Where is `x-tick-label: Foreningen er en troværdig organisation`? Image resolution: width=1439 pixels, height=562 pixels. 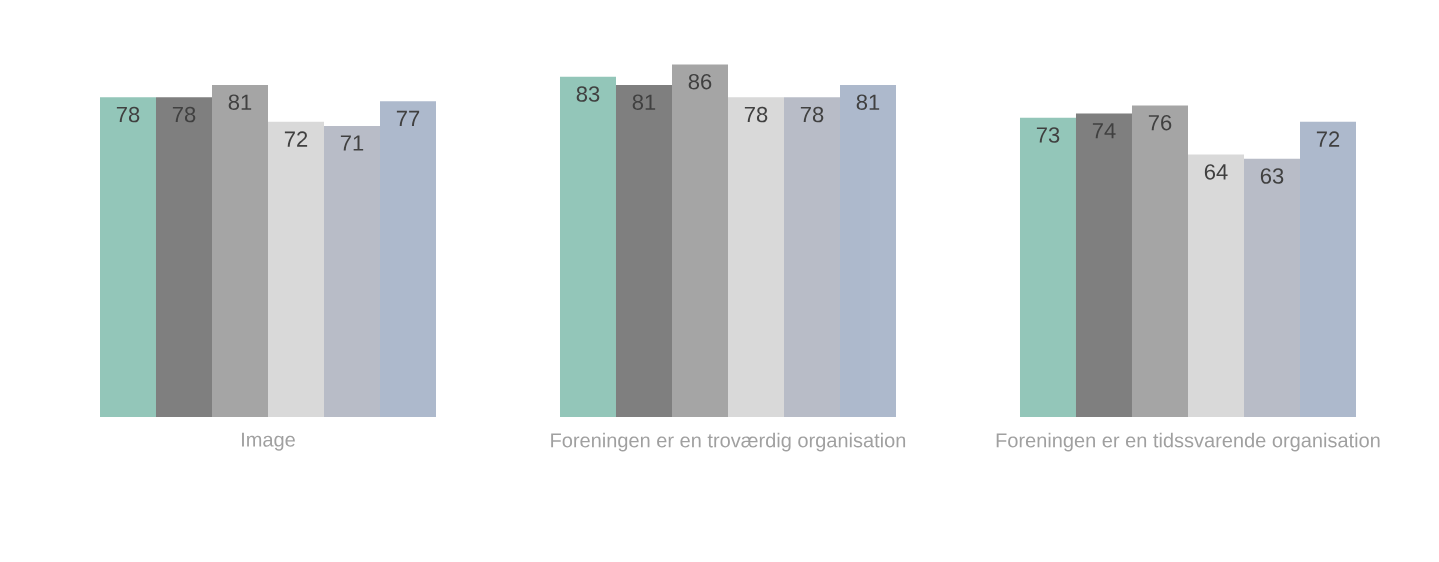 x-tick-label: Foreningen er en troværdig organisation is located at coordinates (728, 442).